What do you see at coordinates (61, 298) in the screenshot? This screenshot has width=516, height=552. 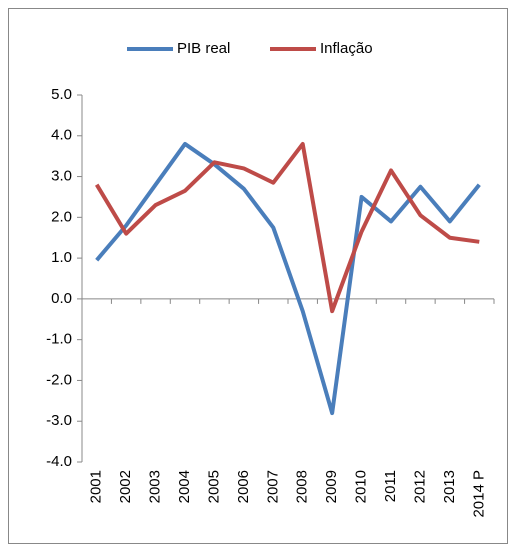 I see `y-tick-label: 0.0` at bounding box center [61, 298].